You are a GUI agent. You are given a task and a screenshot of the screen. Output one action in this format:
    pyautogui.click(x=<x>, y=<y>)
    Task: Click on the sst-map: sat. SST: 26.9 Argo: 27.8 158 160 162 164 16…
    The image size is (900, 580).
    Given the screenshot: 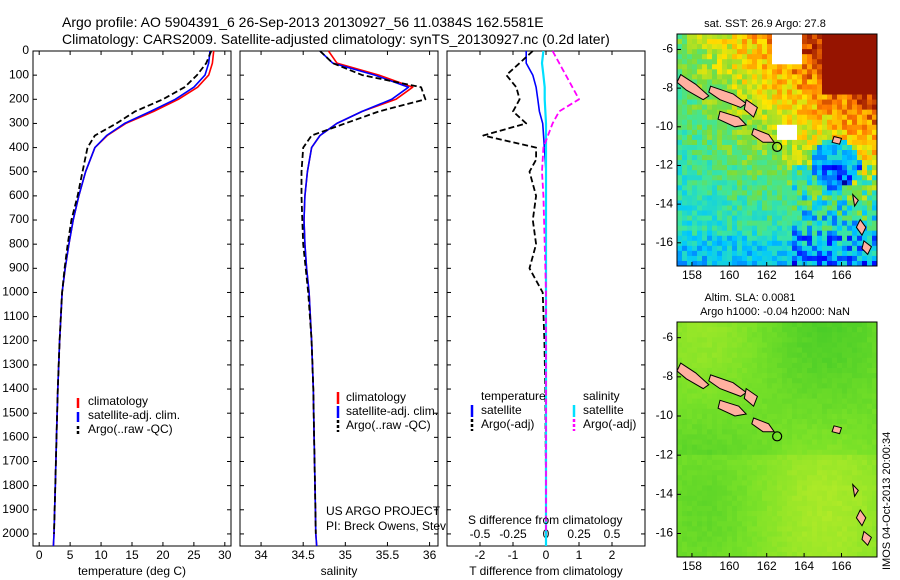 What is the action you would take?
    pyautogui.click(x=767, y=150)
    